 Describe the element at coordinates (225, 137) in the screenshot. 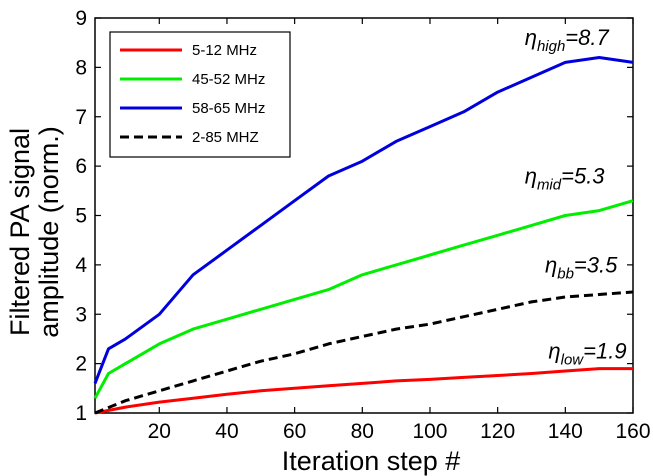

I see `legend-label: 2-85 MHZ` at that location.